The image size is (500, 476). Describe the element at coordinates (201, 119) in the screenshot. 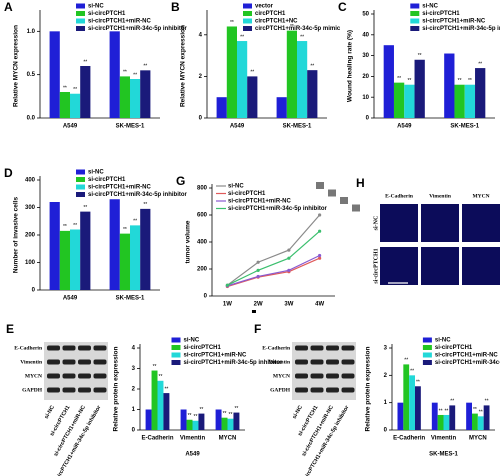

I see `y-tick-label: 0` at that location.